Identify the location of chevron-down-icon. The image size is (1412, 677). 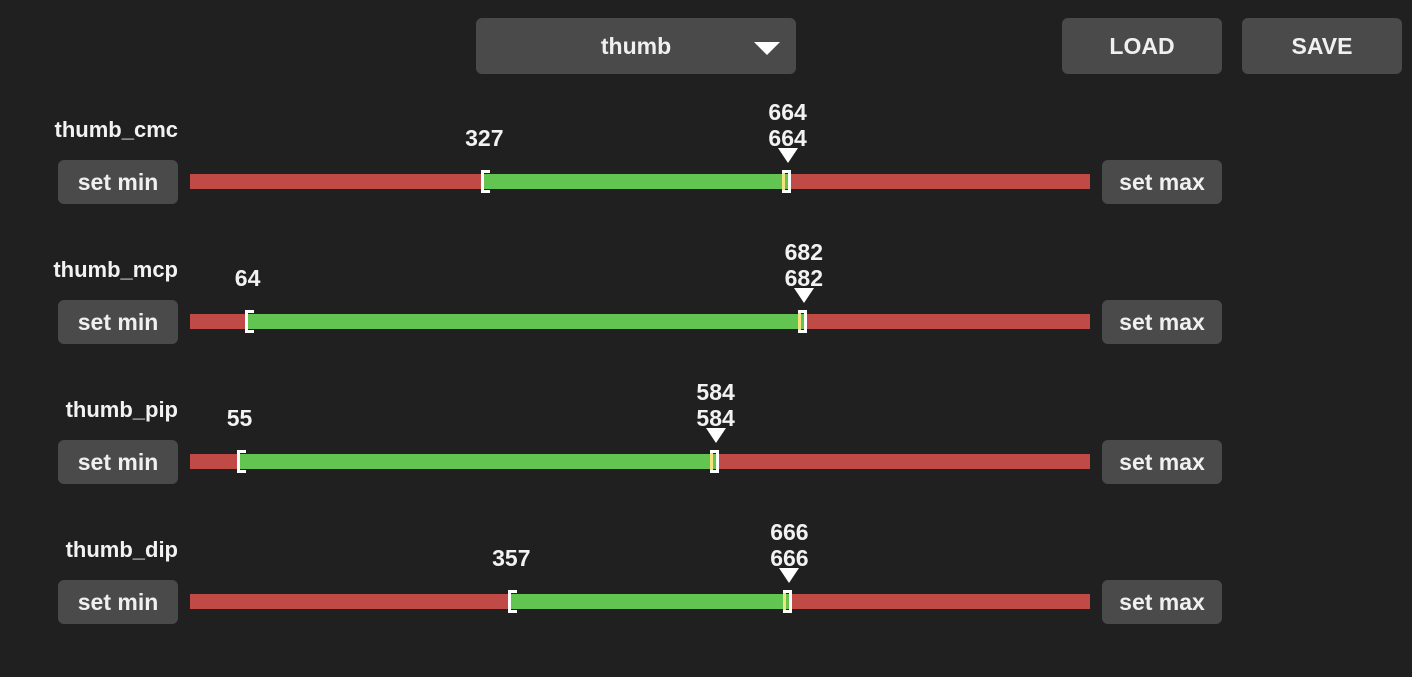
(767, 48).